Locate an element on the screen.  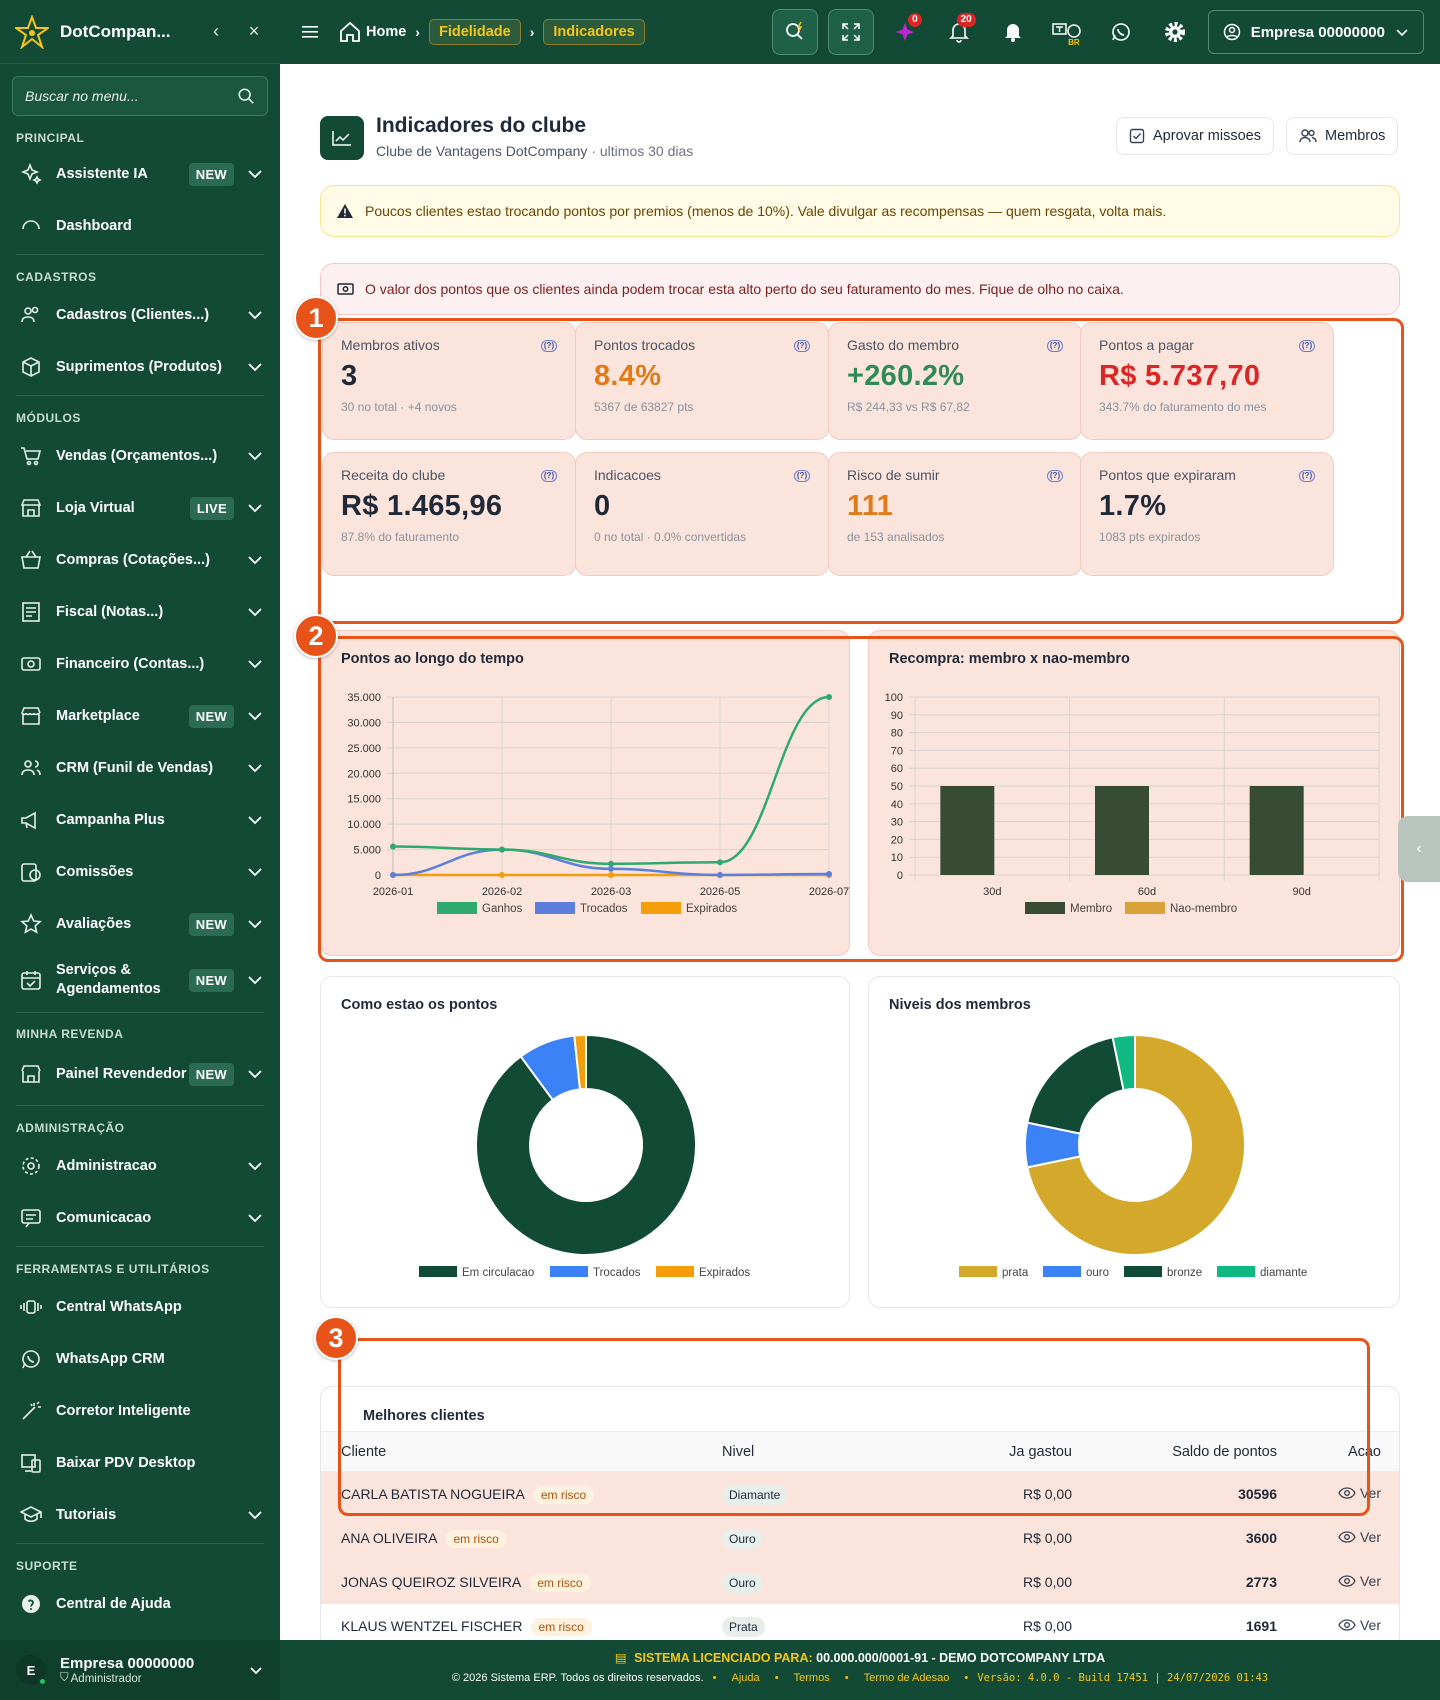
donut-slice-prata is located at coordinates (1136, 1144).